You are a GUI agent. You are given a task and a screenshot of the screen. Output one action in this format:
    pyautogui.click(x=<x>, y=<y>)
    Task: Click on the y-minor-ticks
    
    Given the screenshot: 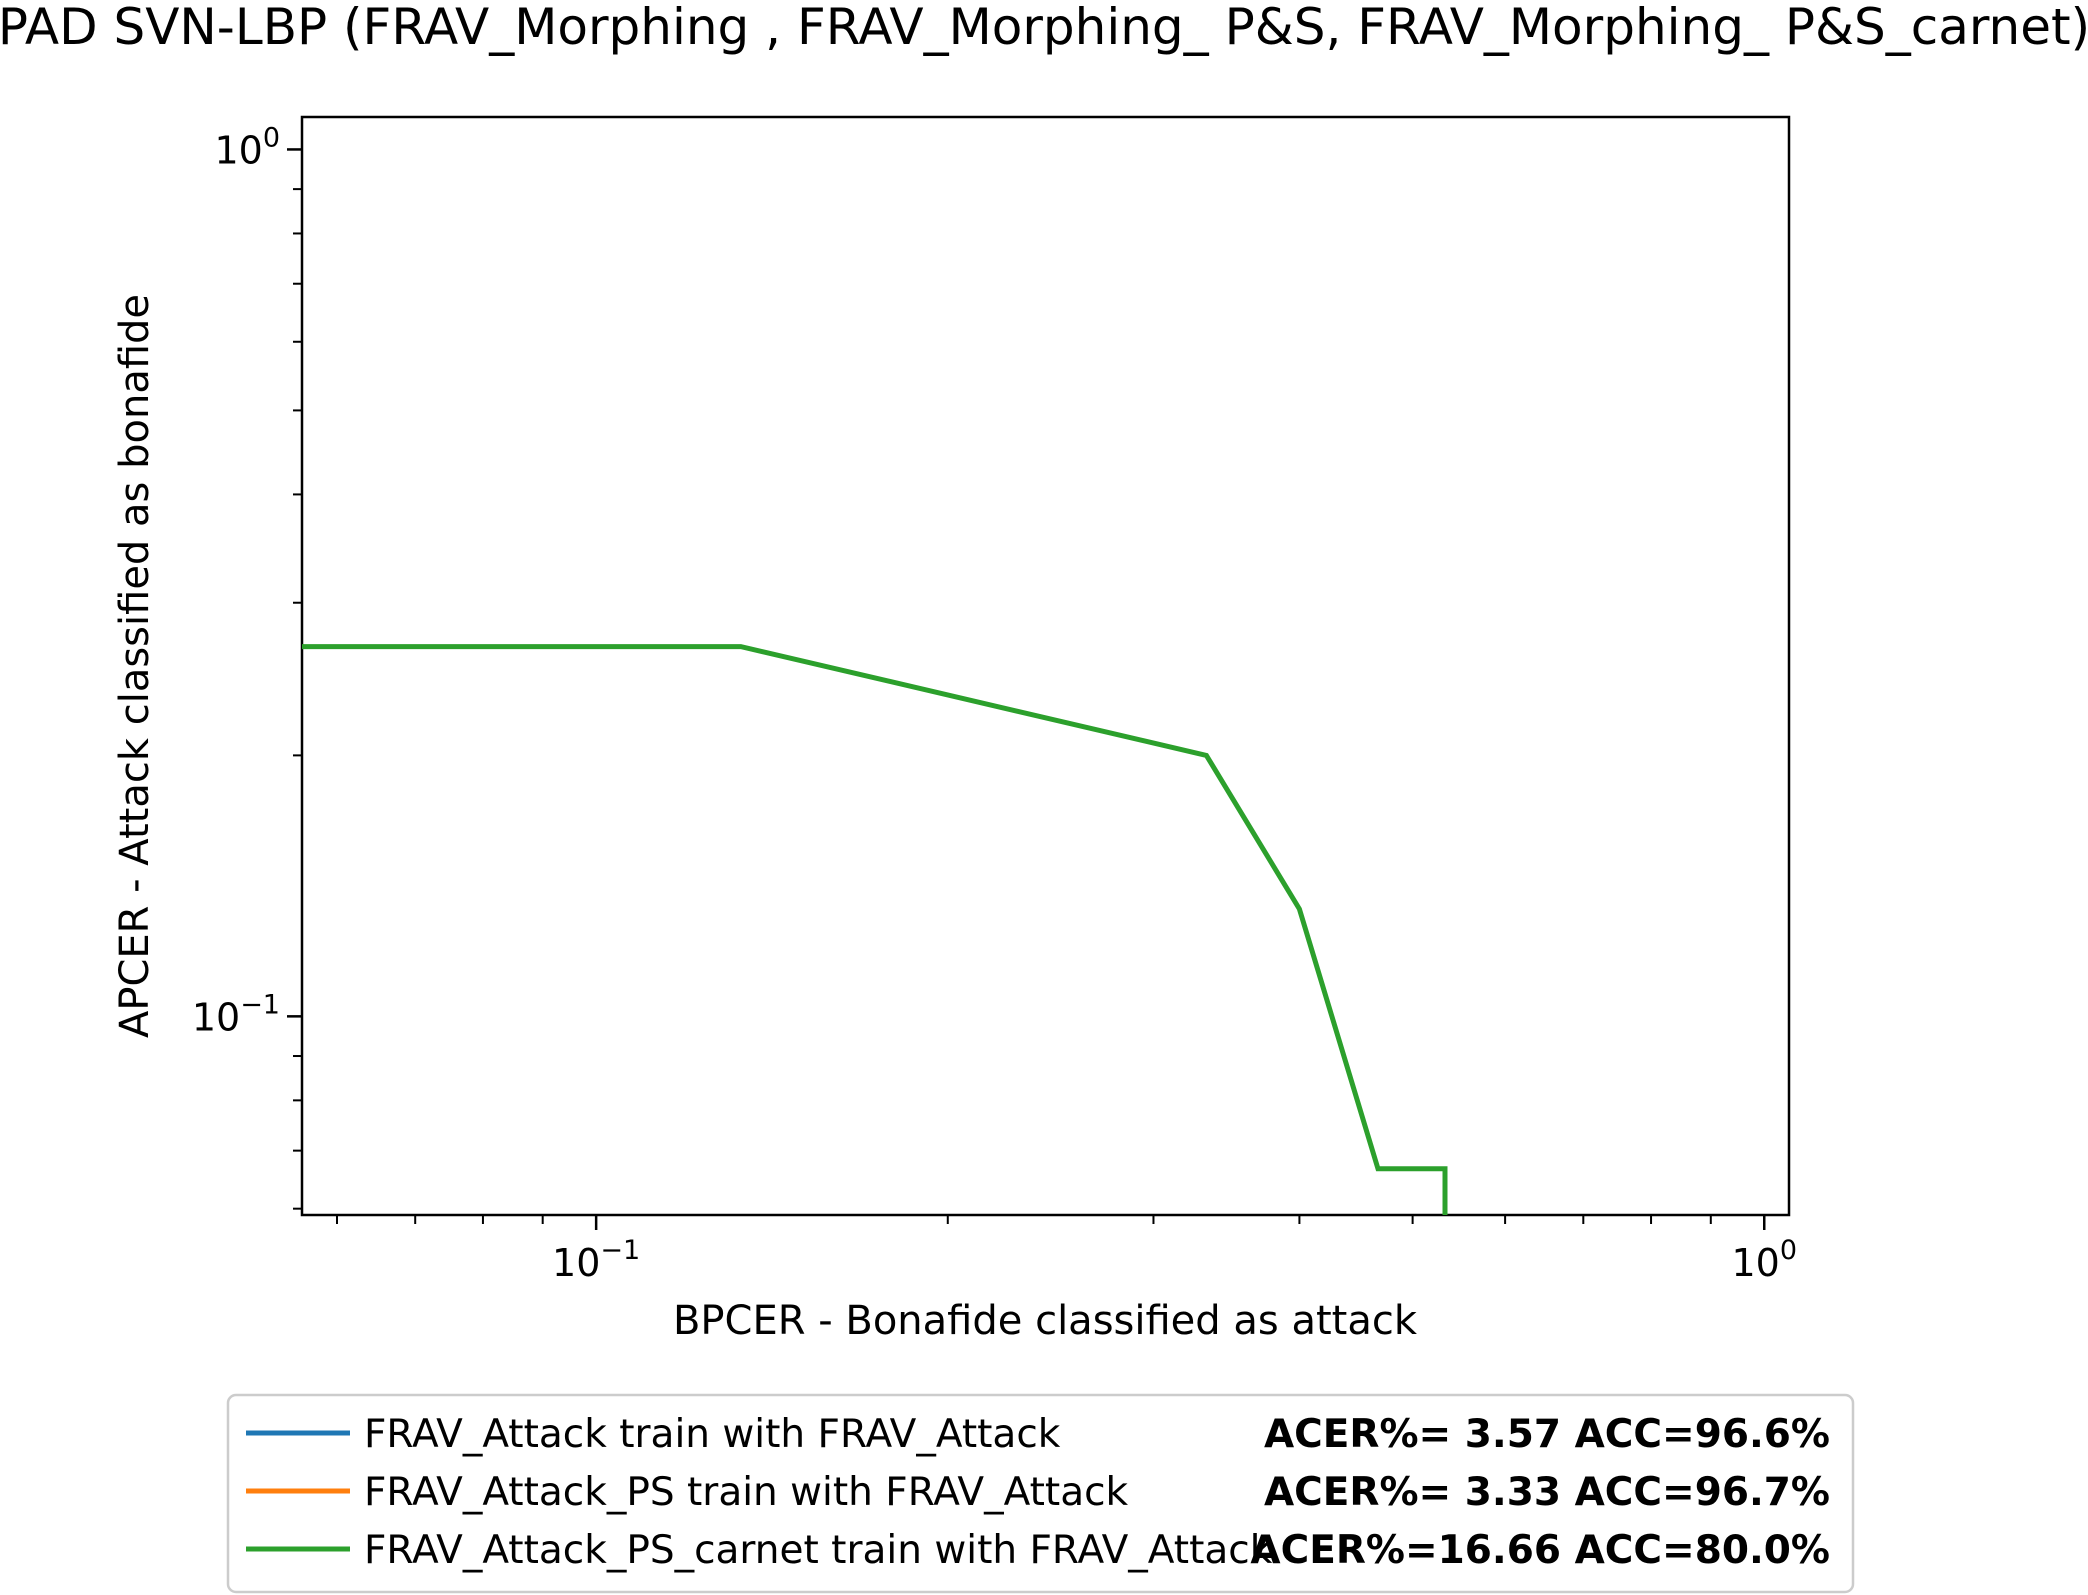 What is the action you would take?
    pyautogui.click(x=297, y=699)
    